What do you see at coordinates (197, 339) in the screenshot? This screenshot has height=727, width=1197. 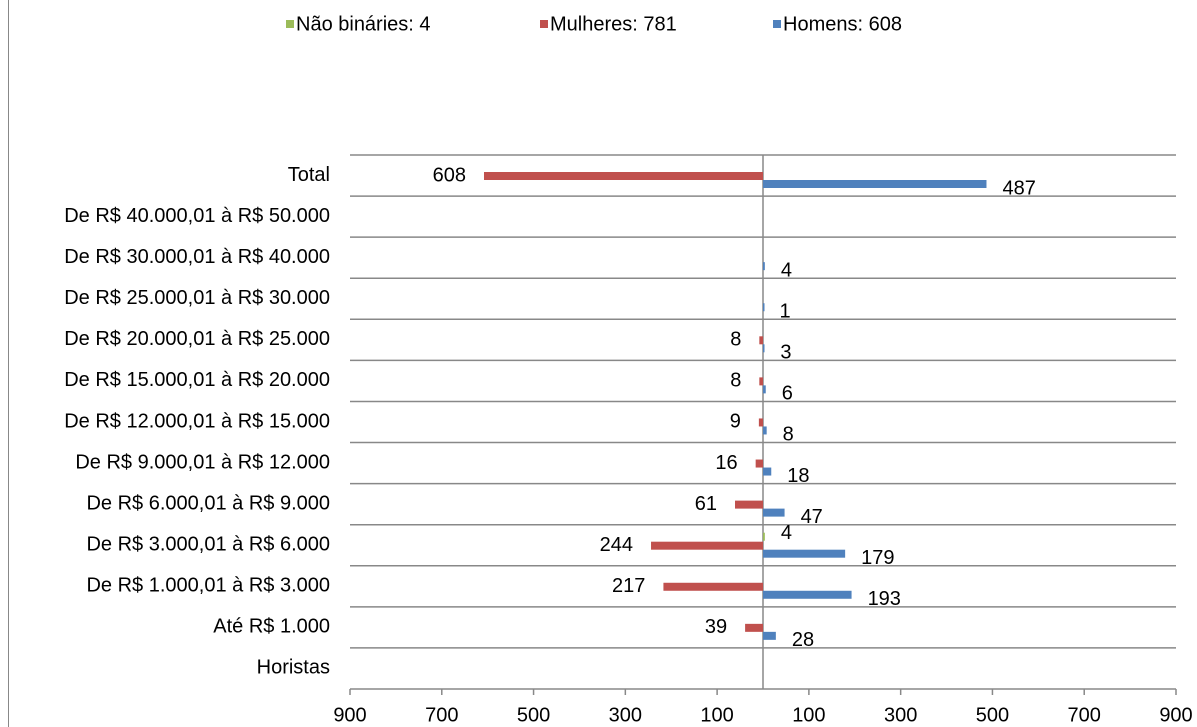 I see `y-tick-label: De R$ 20.000,01 à R$ 25.000` at bounding box center [197, 339].